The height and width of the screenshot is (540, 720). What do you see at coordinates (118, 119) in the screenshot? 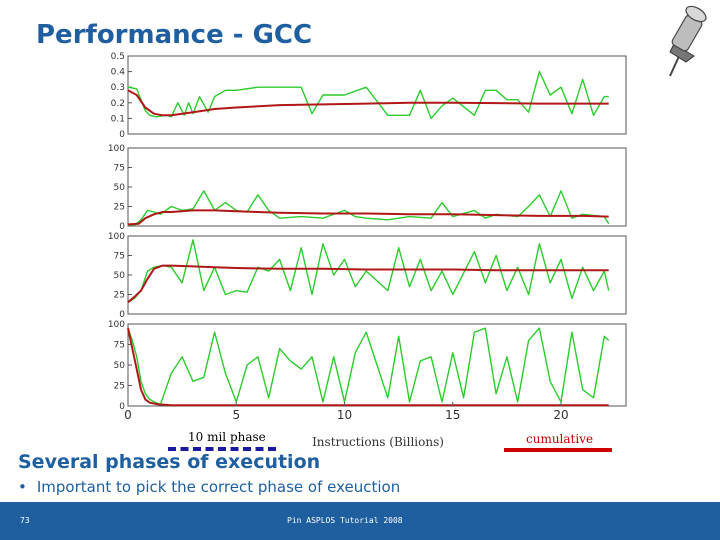
I see `y-tick-label: 0.1` at bounding box center [118, 119].